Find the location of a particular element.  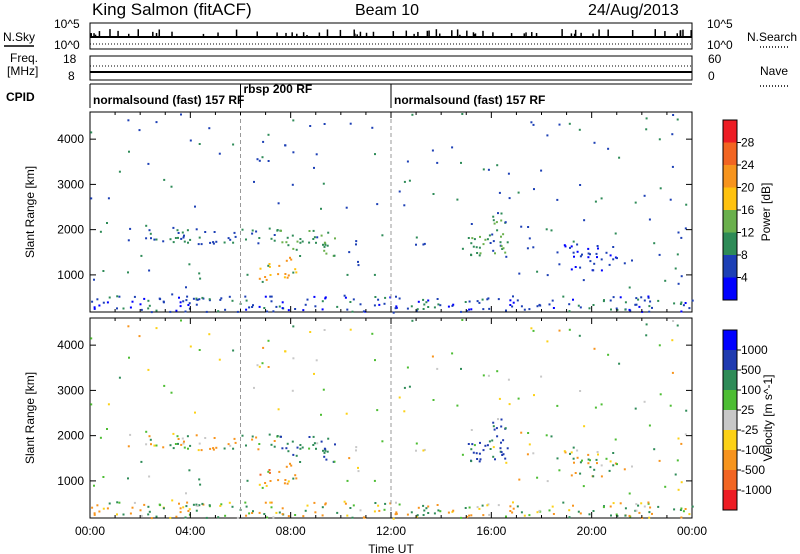

nsearch-tick-bottom: 10^0 is located at coordinates (720, 45).